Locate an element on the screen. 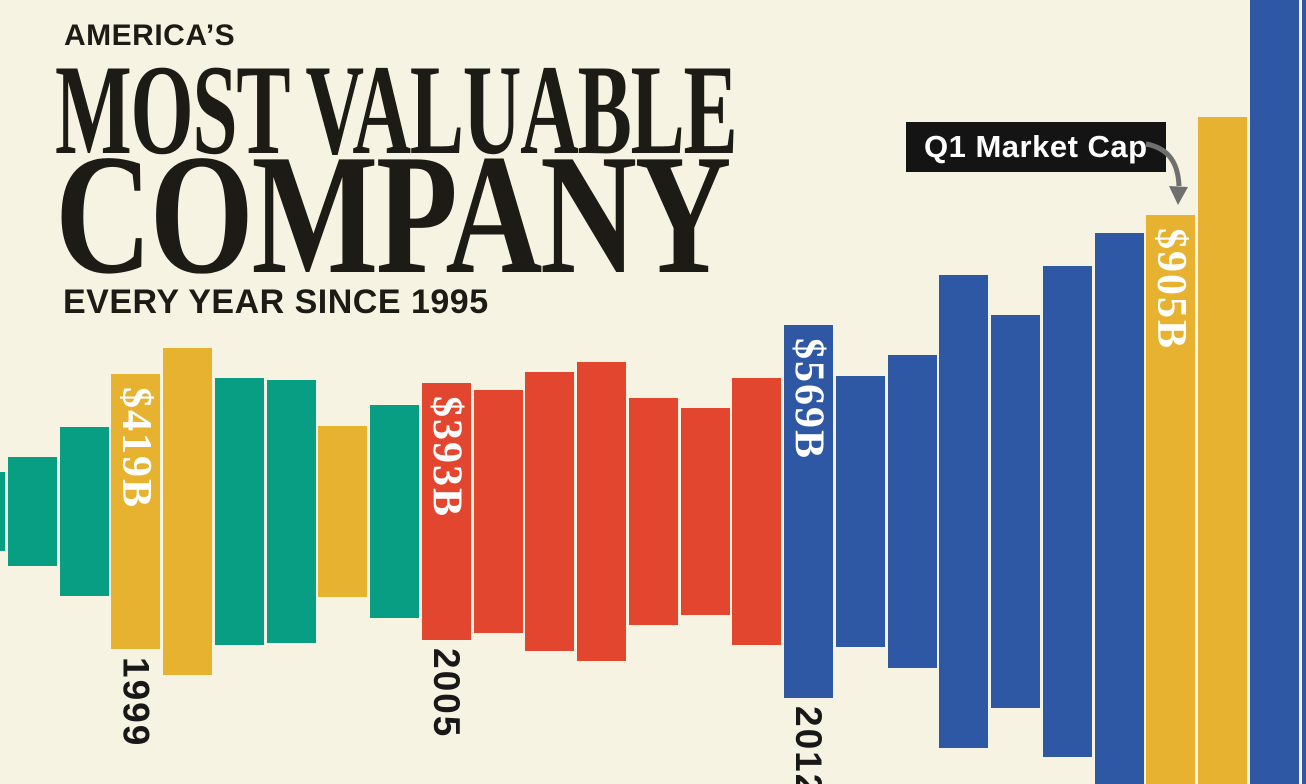  bar-2005: $393B is located at coordinates (446, 511).